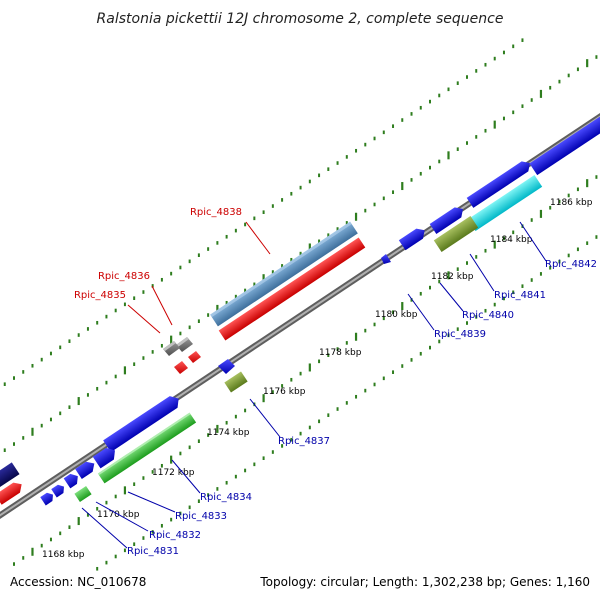 Image resolution: width=600 pixels, height=605 pixels. What do you see at coordinates (340, 353) in the screenshot?
I see `tick-label: 1178 kbp` at bounding box center [340, 353].